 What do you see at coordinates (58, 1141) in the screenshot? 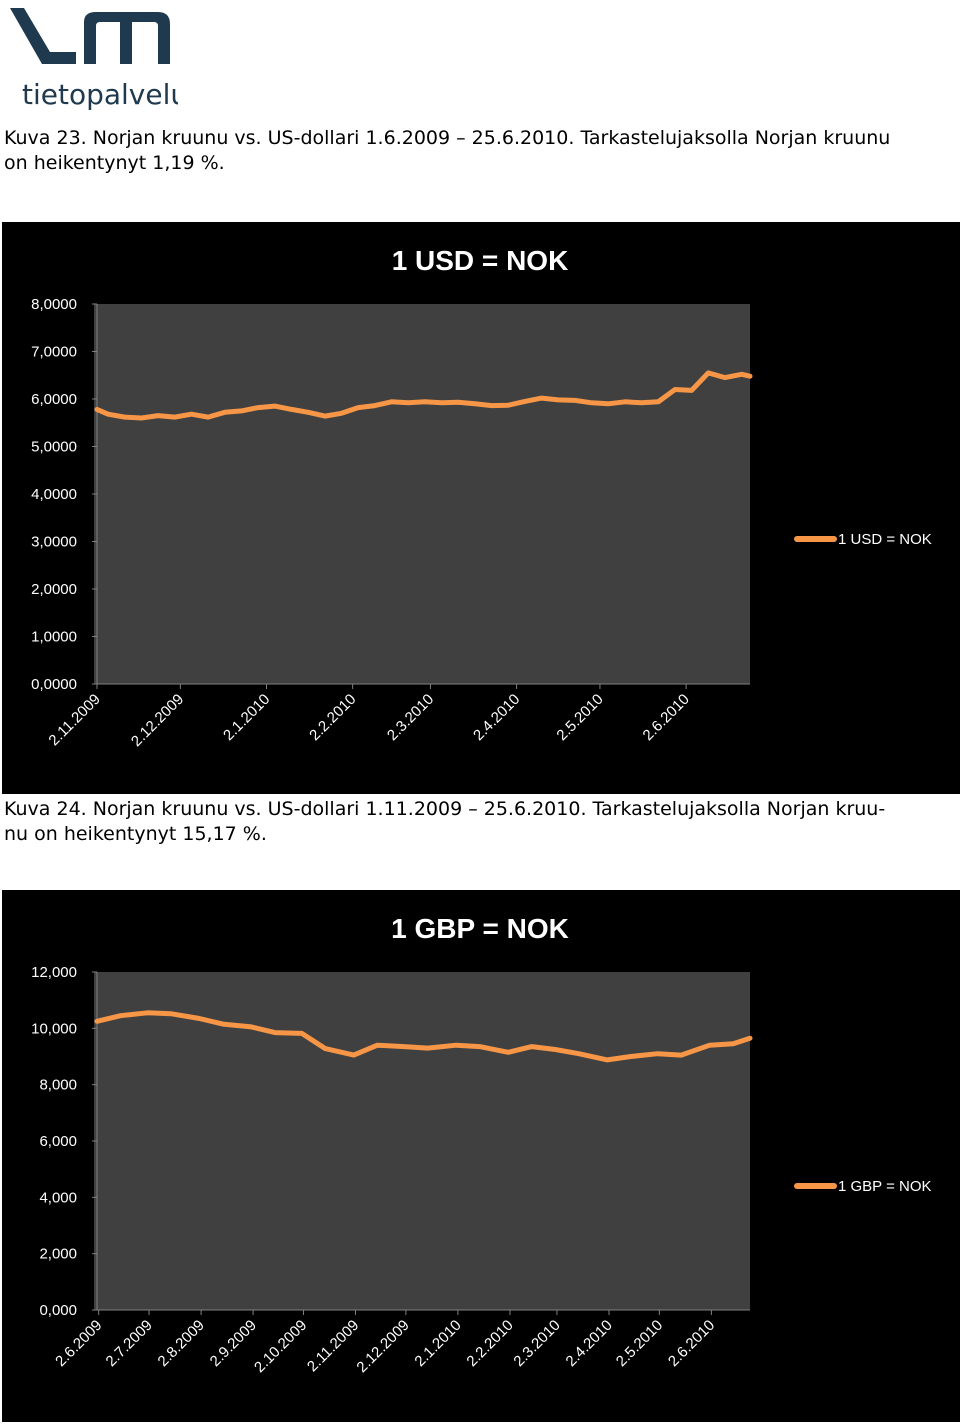
I see `y-tick-label: 6,000` at bounding box center [58, 1141].